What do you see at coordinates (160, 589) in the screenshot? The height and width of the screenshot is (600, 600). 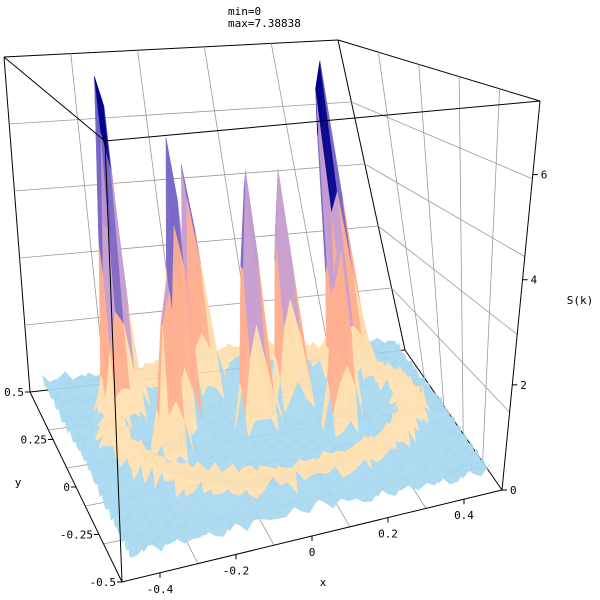 I see `x-tick-label: -0.4` at bounding box center [160, 589].